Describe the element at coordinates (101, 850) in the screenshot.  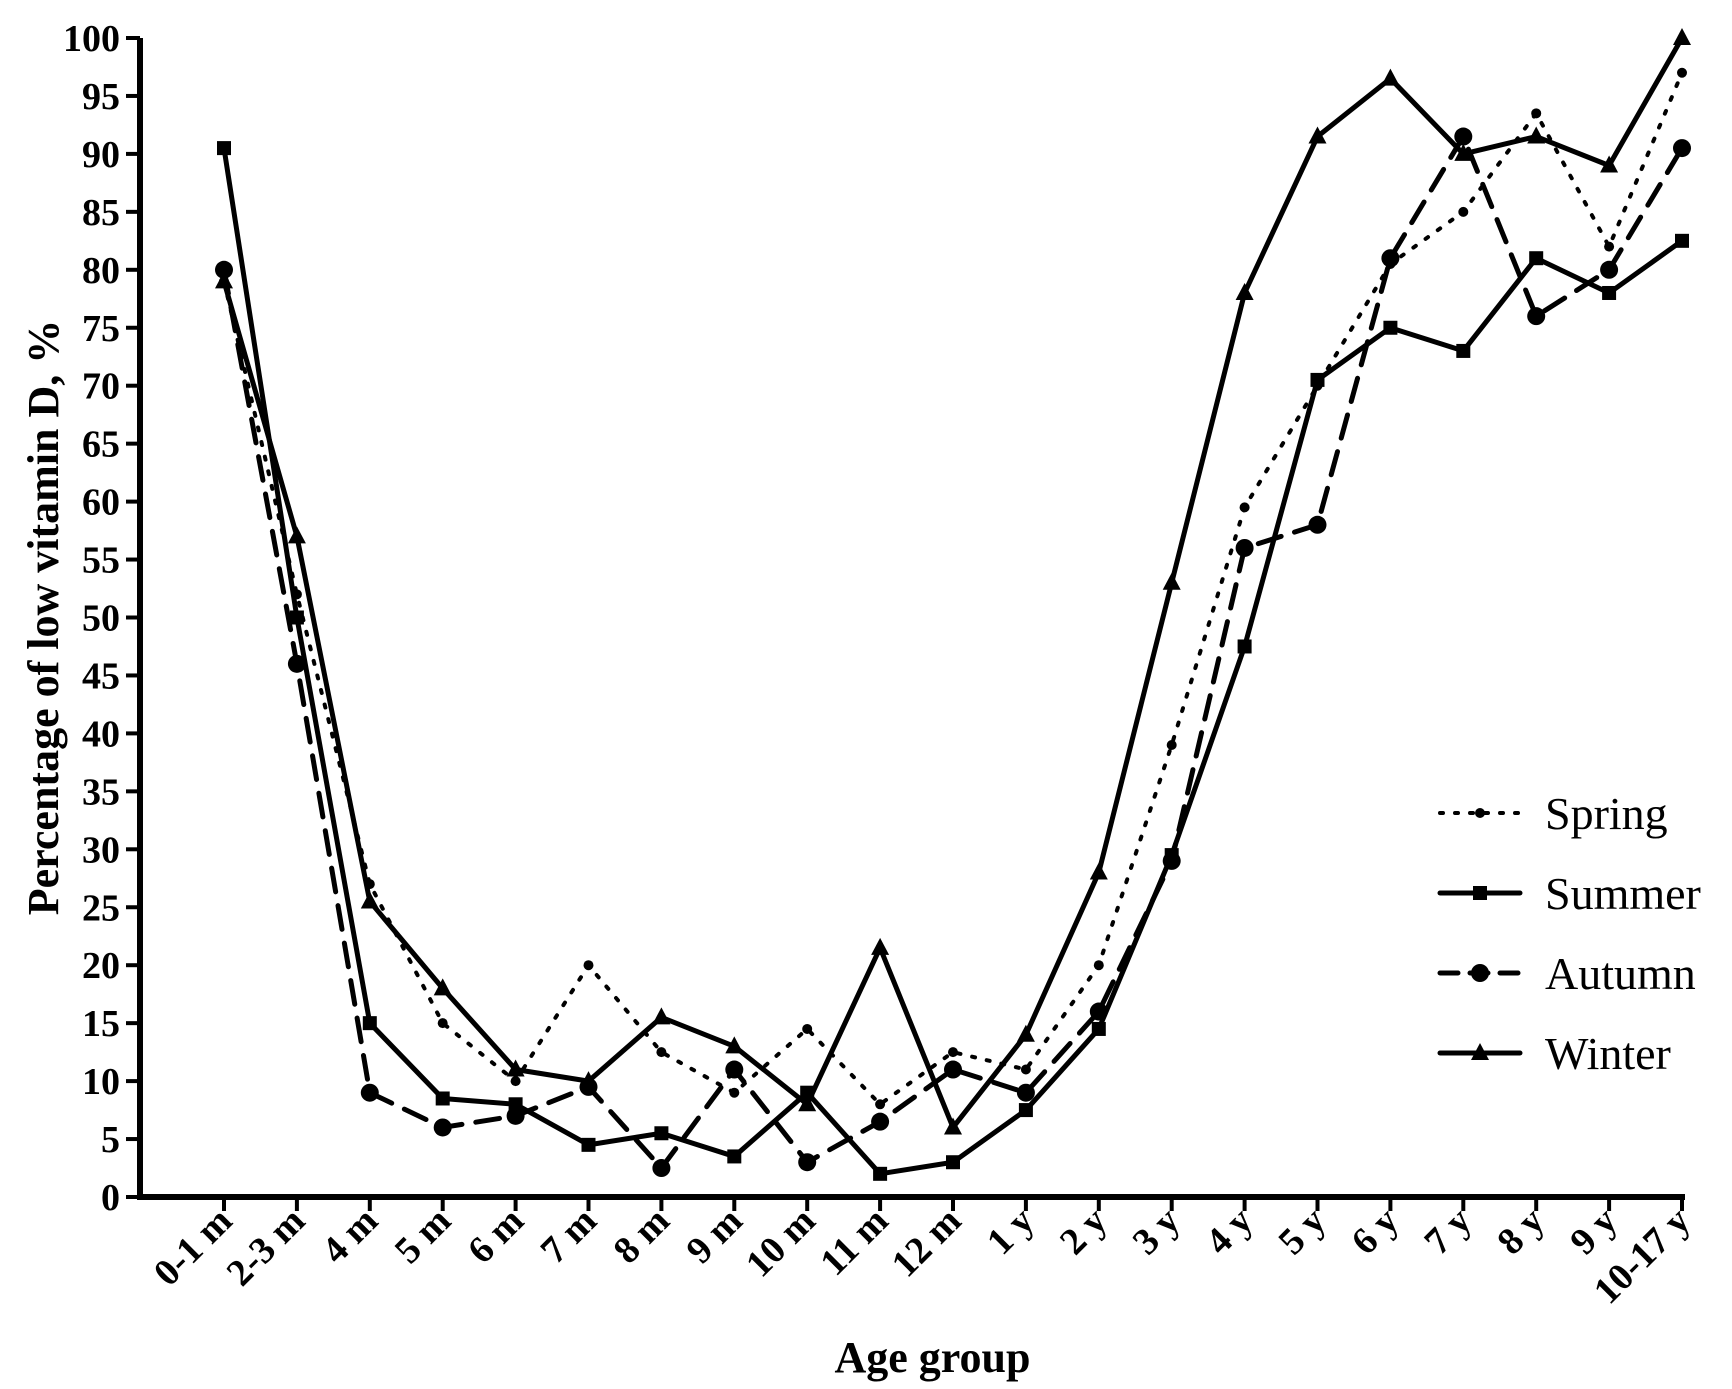
I see `y-tick-label: 30` at that location.